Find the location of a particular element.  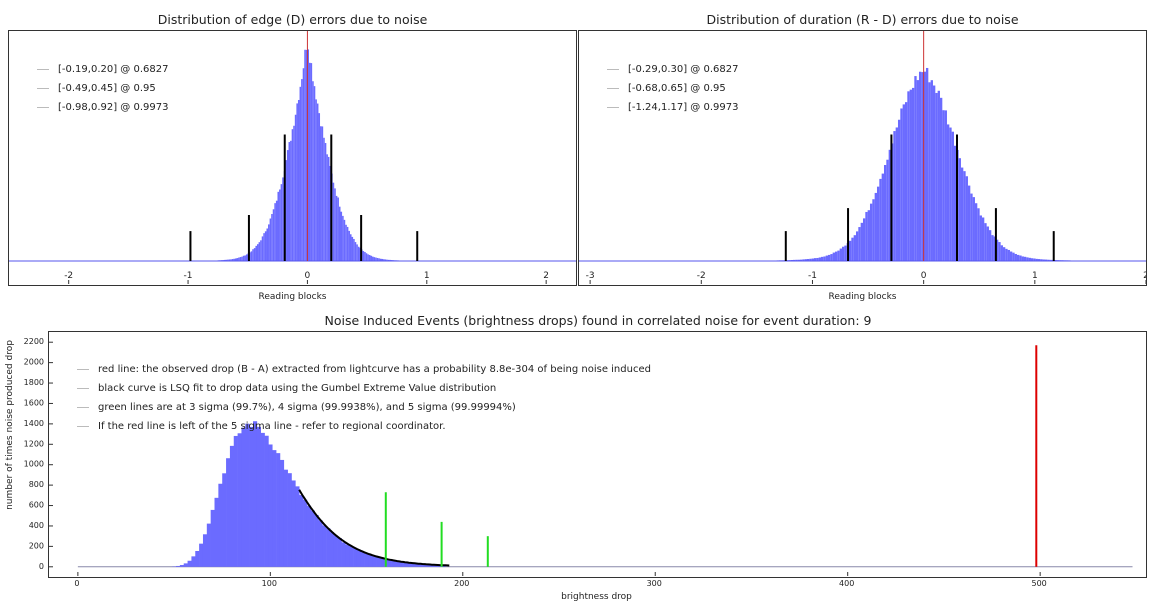

legend-label: [-0.68,0.65] @ 0.95 is located at coordinates (677, 88).